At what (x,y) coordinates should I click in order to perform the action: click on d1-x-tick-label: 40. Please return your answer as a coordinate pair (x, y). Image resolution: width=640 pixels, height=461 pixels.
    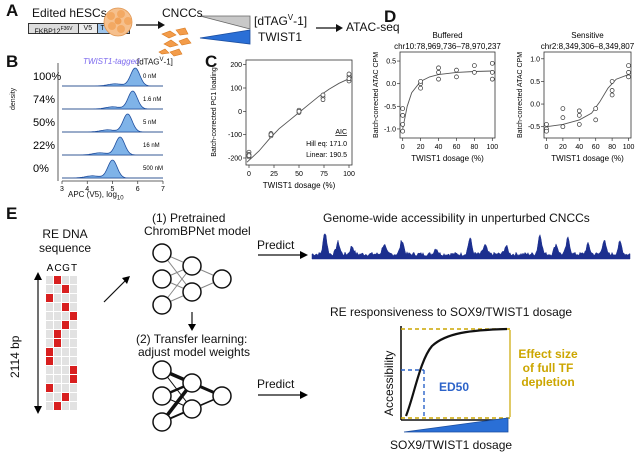
    Looking at the image, I should click on (439, 147).